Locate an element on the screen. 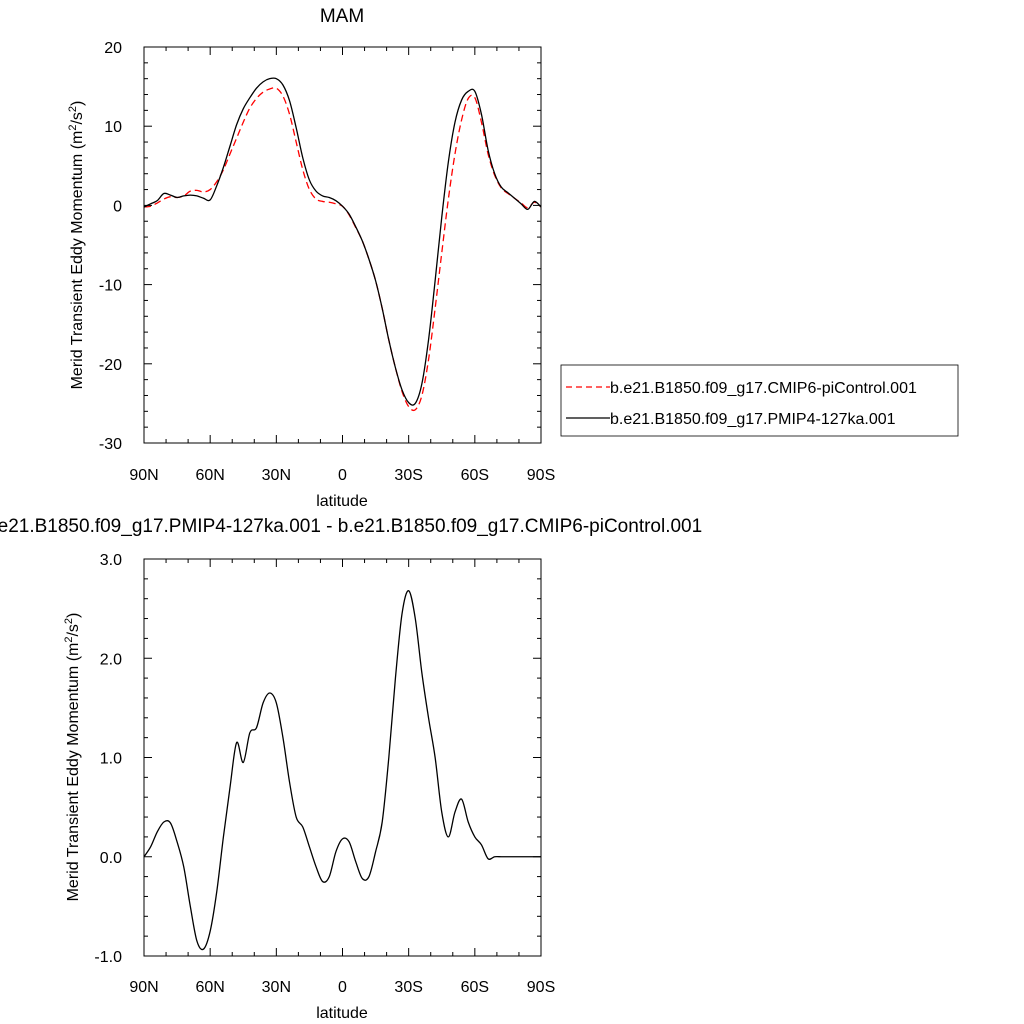  bottom-y-axis-label: Merid Transient Eddy Momentum (m2/s2) is located at coordinates (72, 757).